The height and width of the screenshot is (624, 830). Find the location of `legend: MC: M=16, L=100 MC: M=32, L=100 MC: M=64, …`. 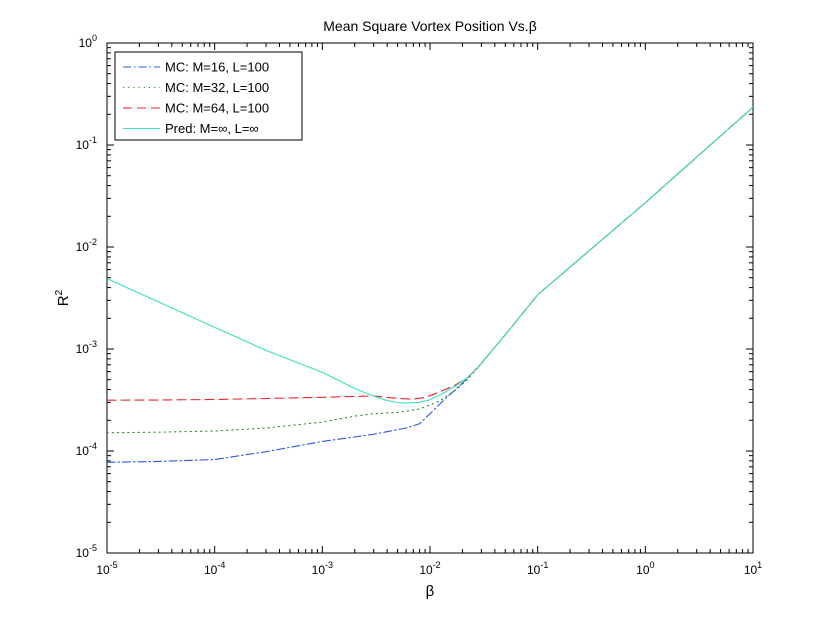

legend: MC: M=16, L=100 MC: M=32, L=100 MC: M=64, … is located at coordinates (208, 96).